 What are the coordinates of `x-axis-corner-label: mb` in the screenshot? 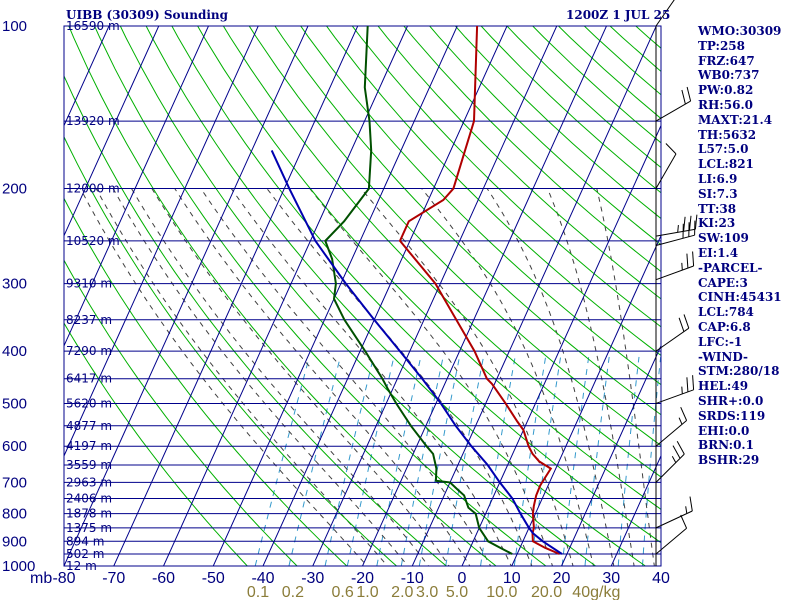 It's located at (41, 578).